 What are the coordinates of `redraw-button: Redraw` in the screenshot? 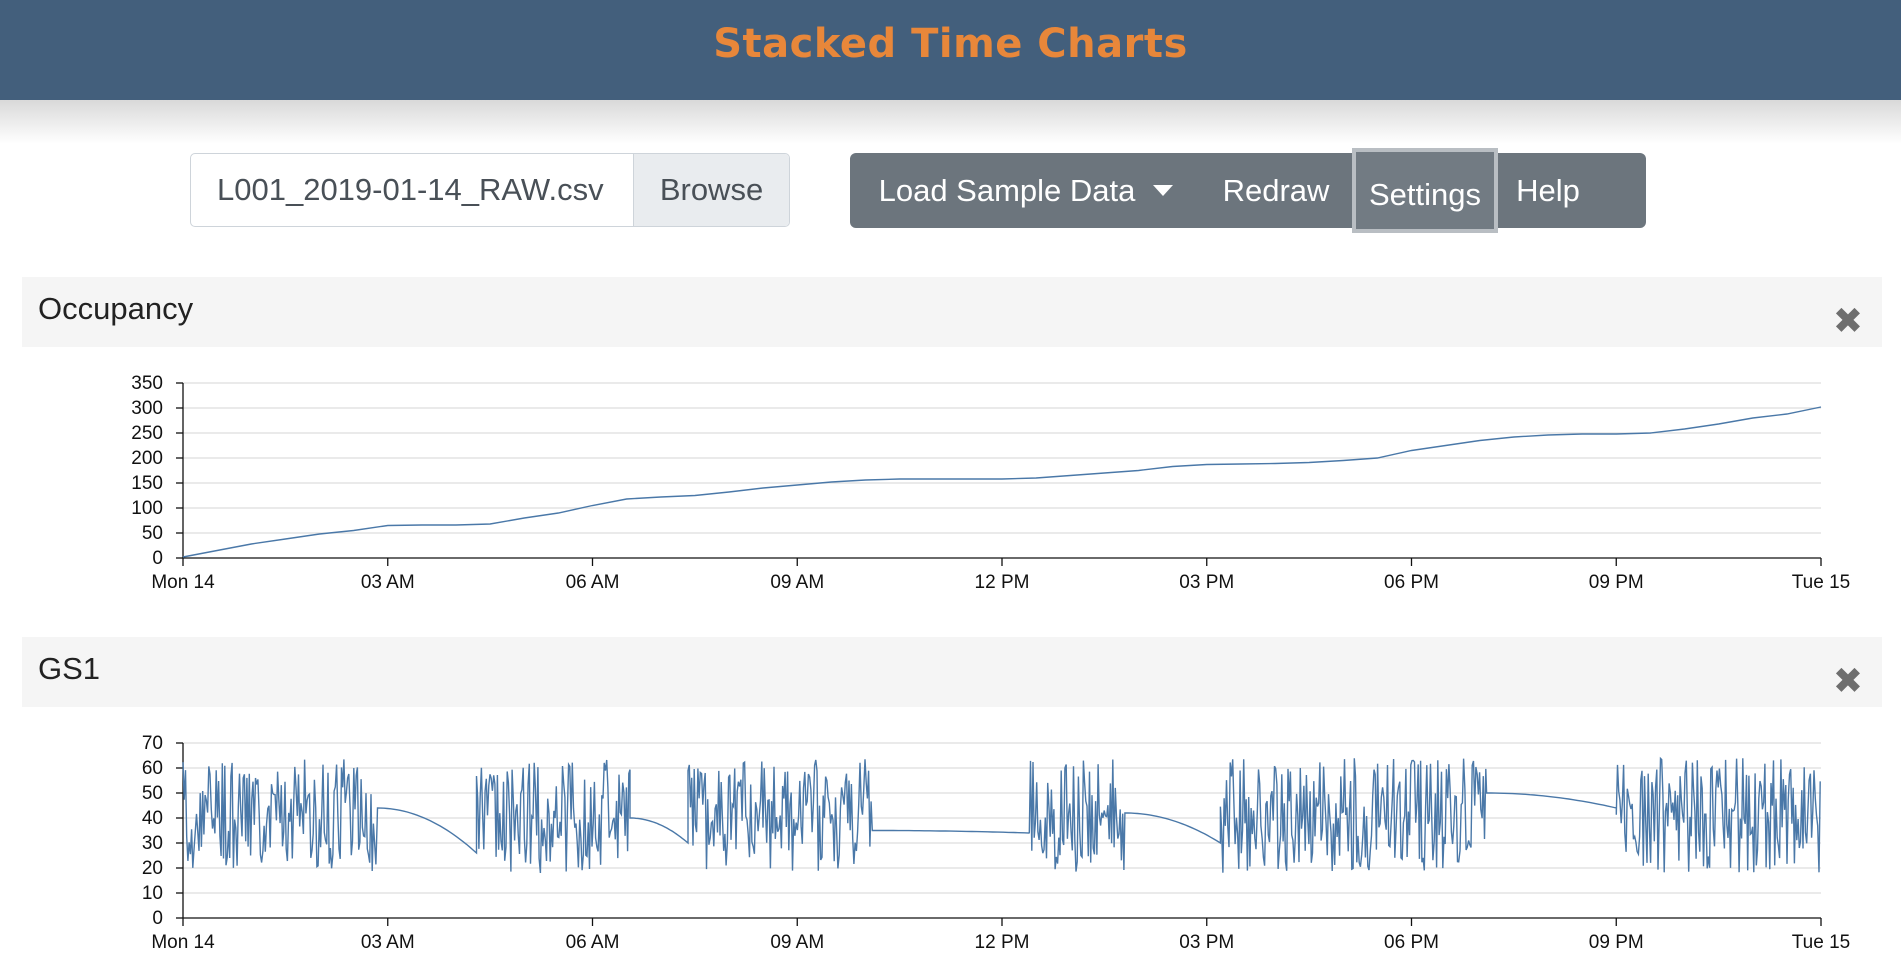 It's located at (1276, 190).